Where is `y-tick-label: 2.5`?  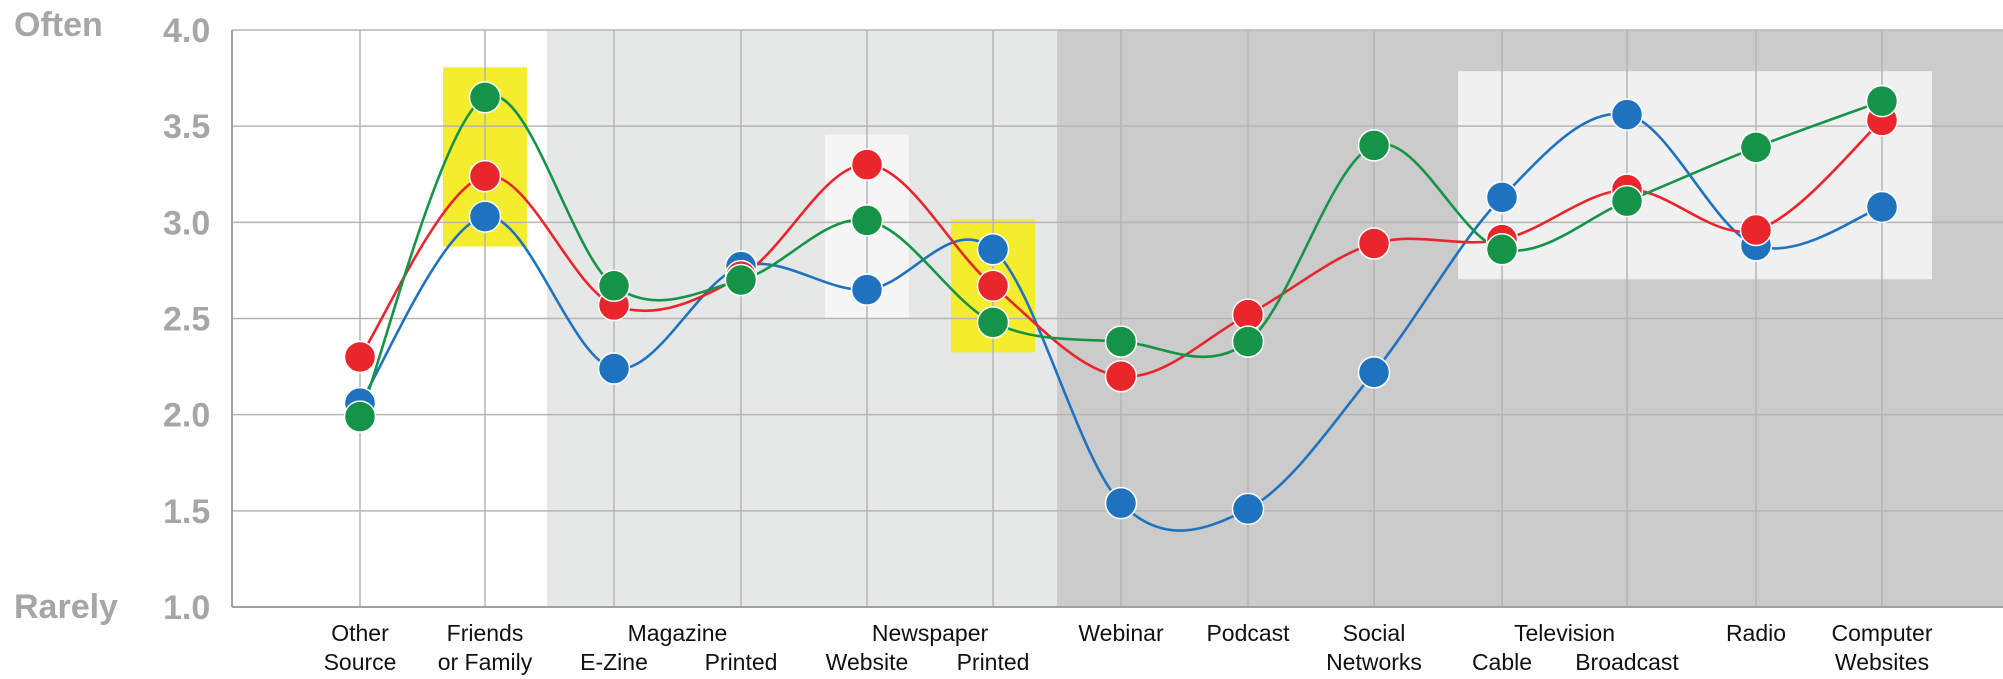 y-tick-label: 2.5 is located at coordinates (186, 320).